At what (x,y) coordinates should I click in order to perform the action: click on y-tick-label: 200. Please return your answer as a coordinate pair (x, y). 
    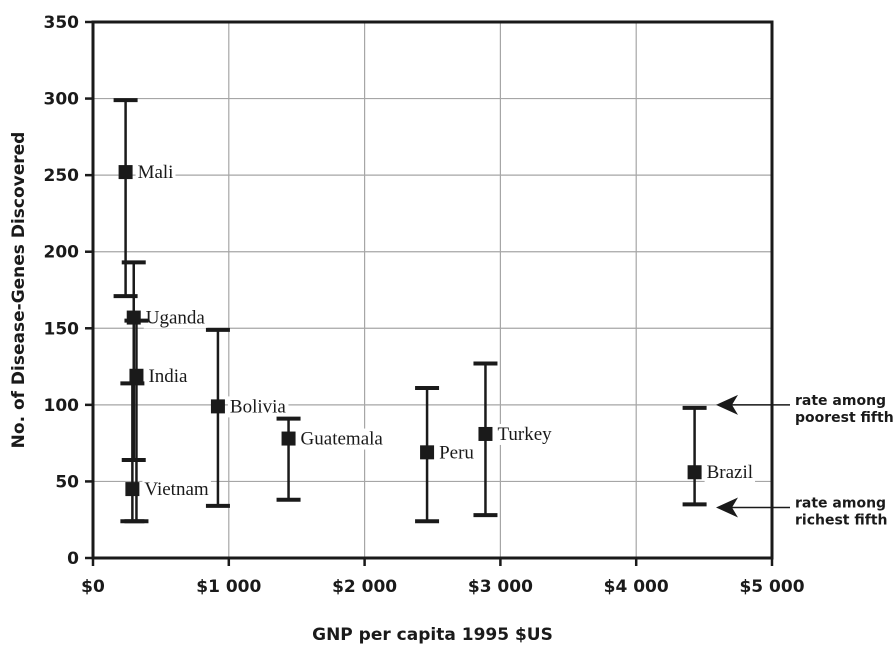
    Looking at the image, I should click on (62, 253).